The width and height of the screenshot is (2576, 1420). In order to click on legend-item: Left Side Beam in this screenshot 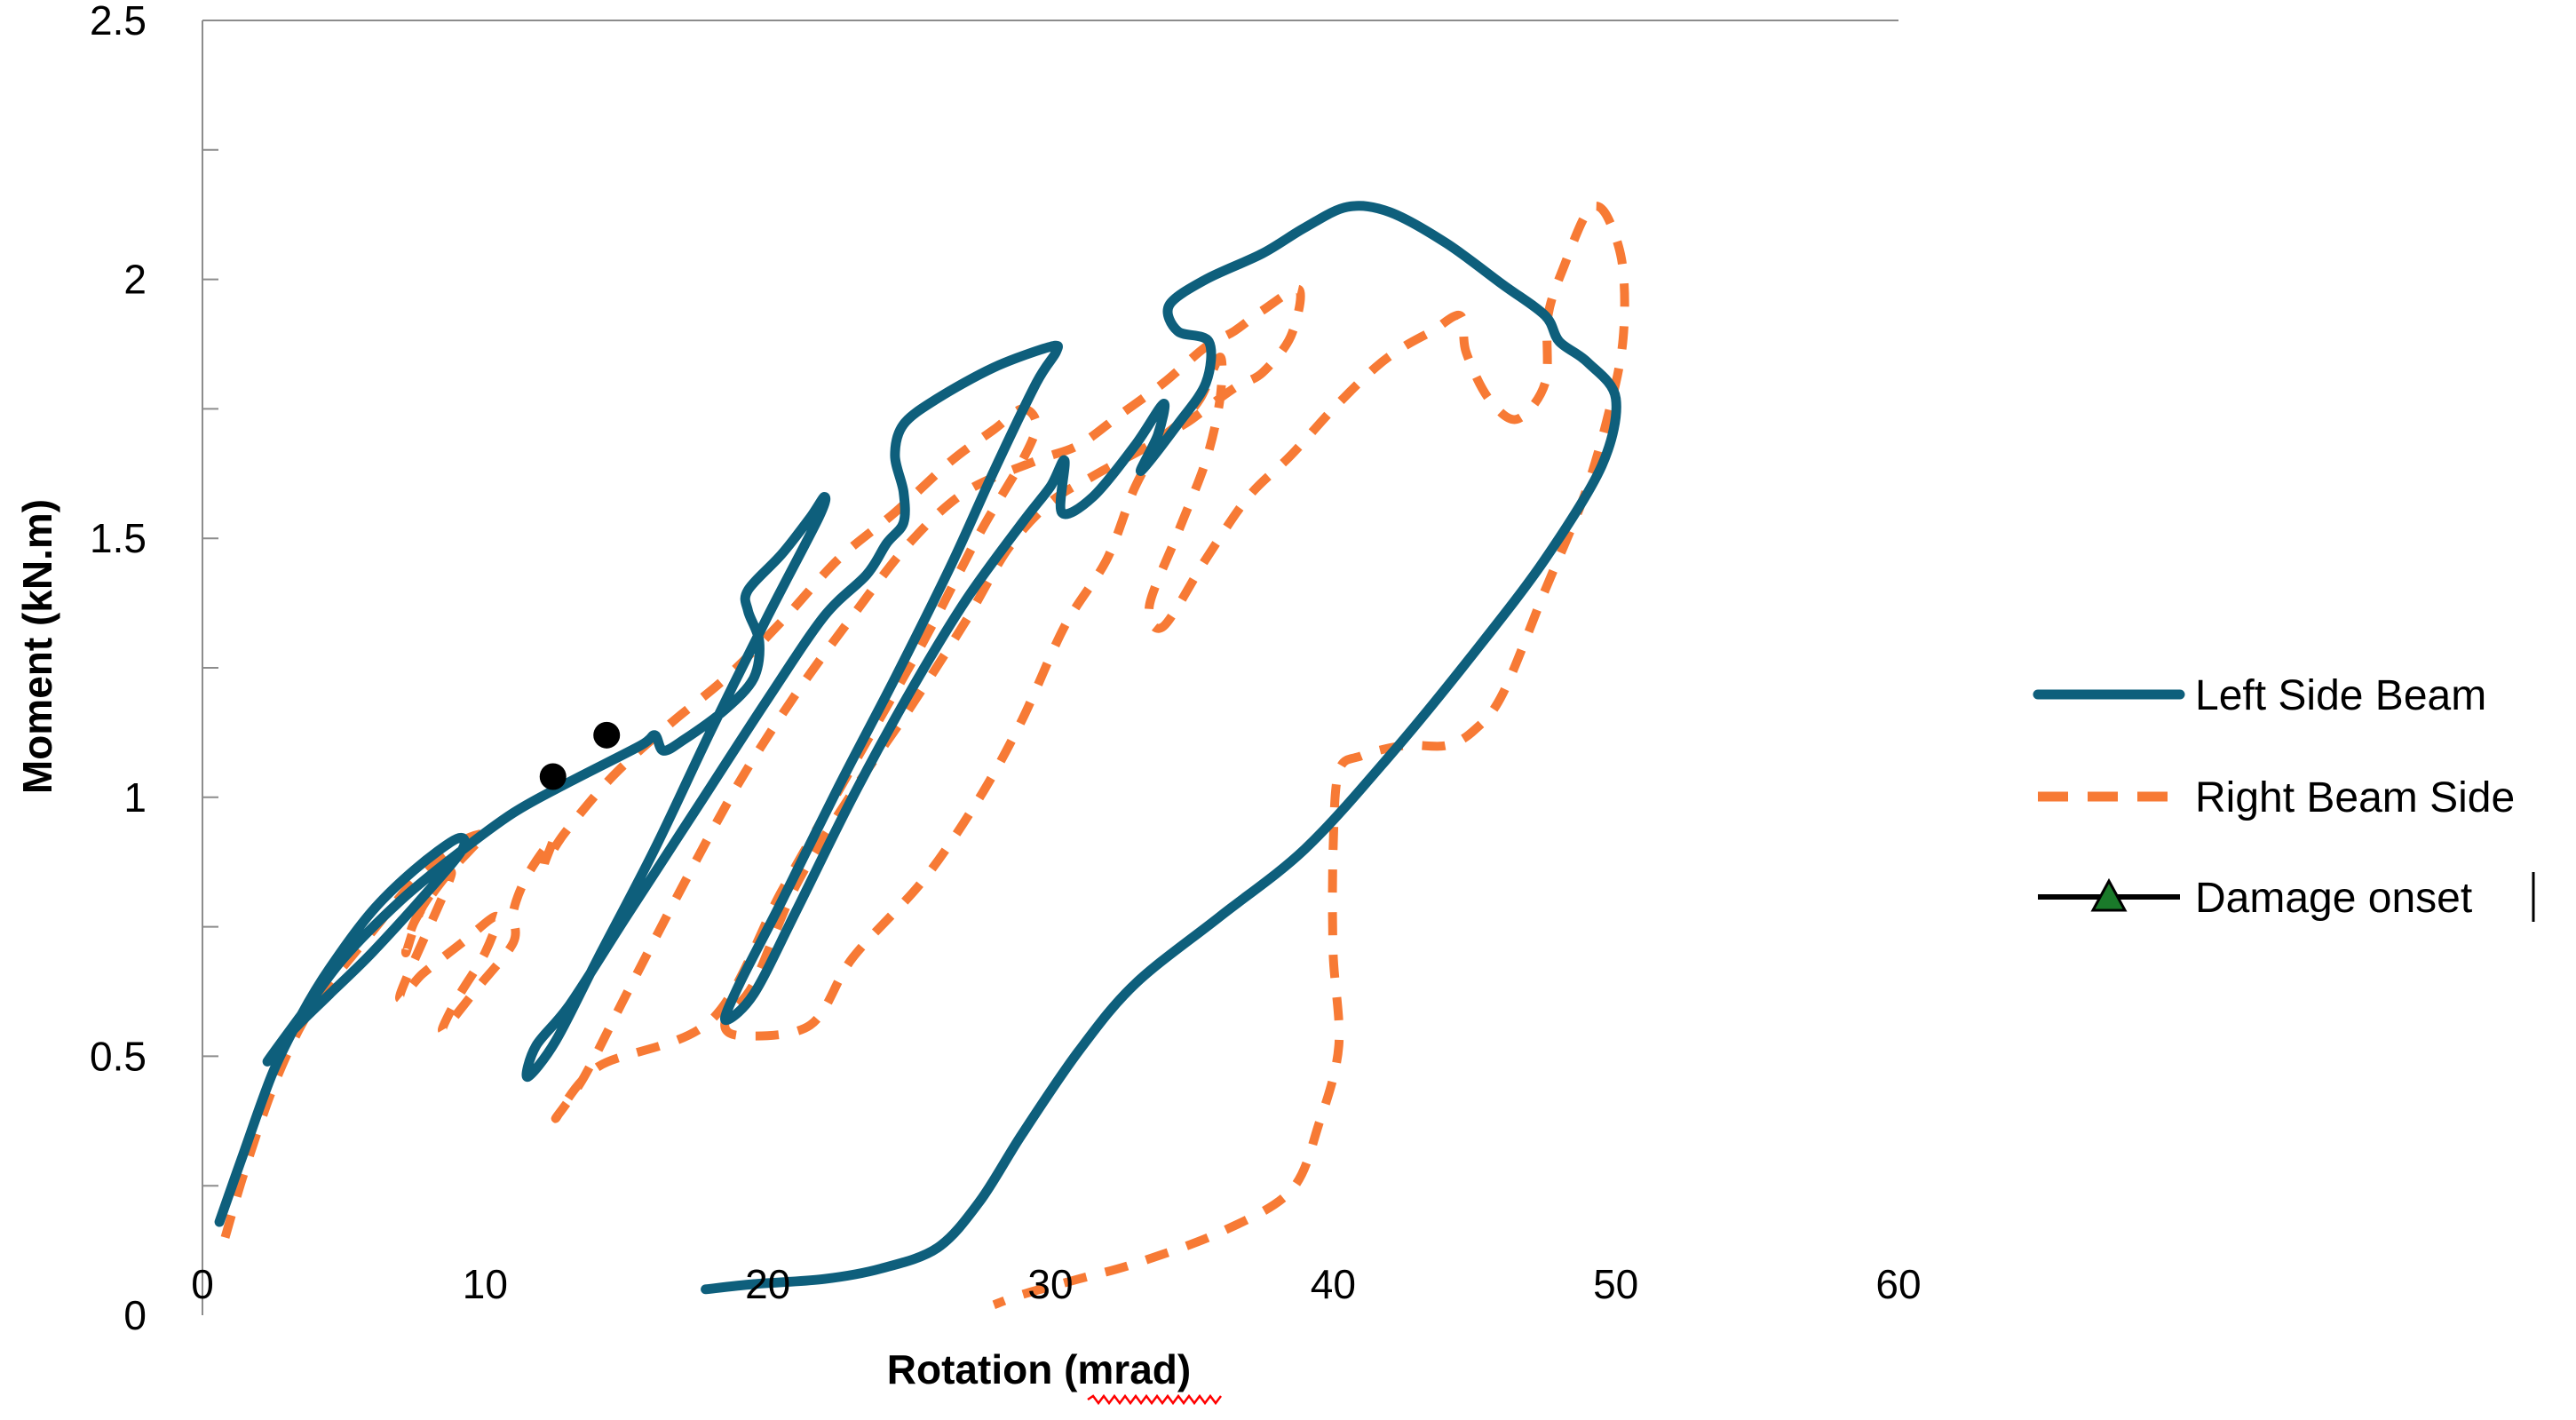, I will do `click(2260, 695)`.